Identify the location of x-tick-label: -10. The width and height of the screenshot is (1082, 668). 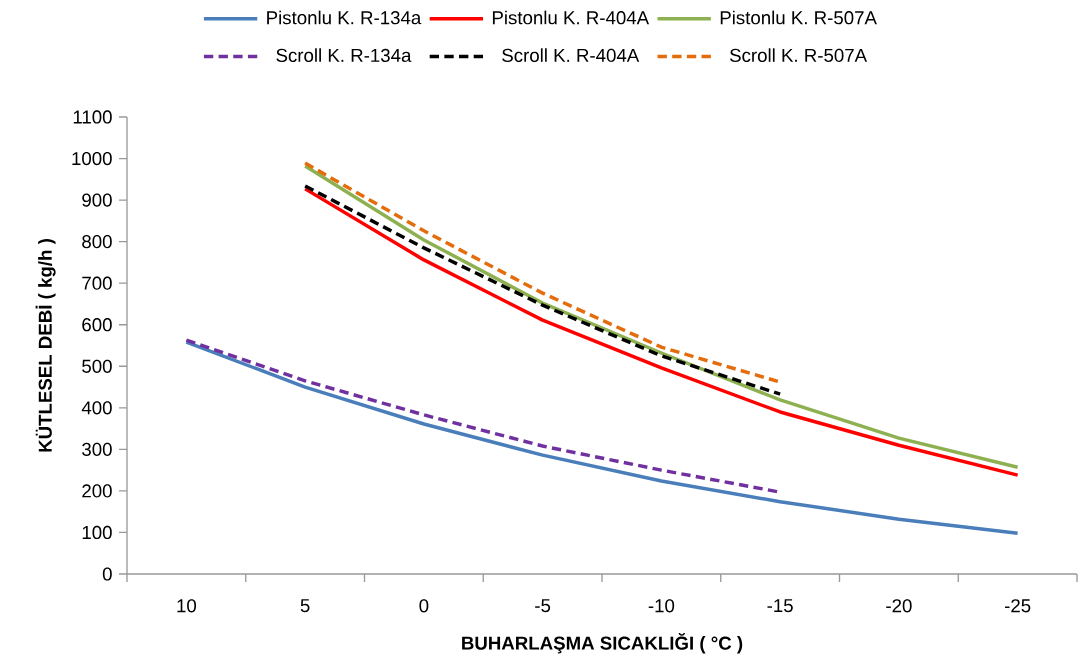
(661, 606).